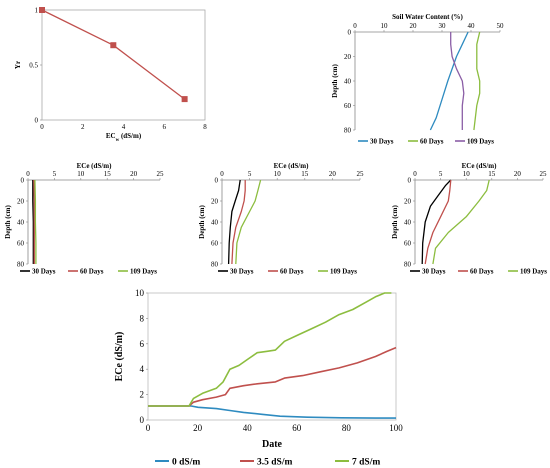  Describe the element at coordinates (248, 428) in the screenshot. I see `x-tick-label: 40` at that location.